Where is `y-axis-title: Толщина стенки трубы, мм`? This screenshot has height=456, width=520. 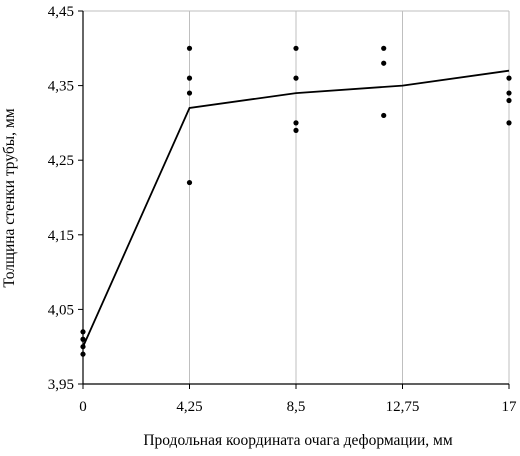
y-axis-title: Толщина стенки трубы, мм is located at coordinates (9, 197).